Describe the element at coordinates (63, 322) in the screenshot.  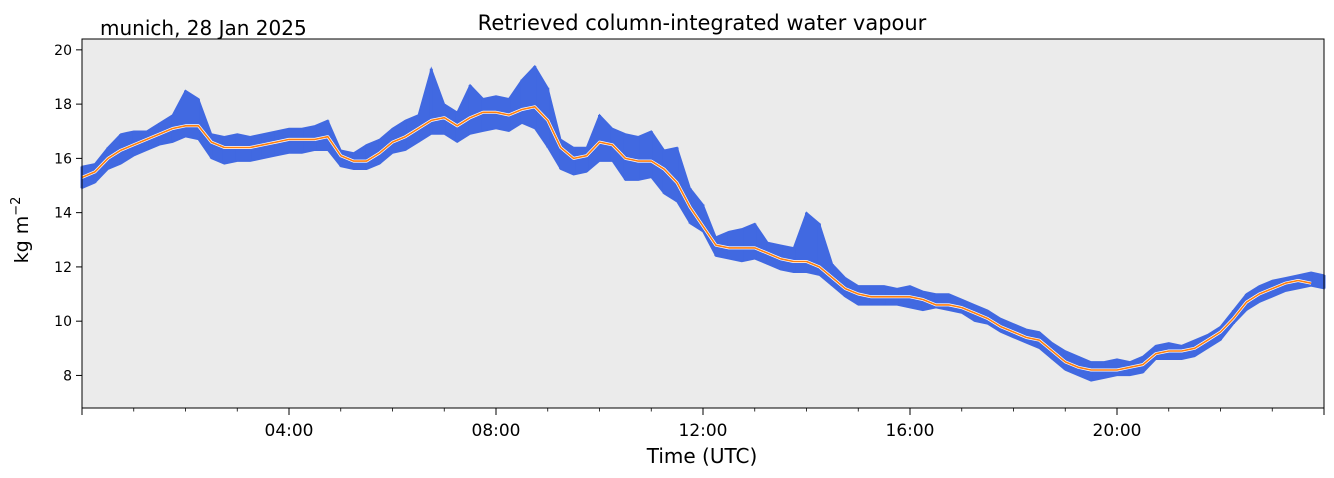
I see `y-tick-label: 10` at that location.